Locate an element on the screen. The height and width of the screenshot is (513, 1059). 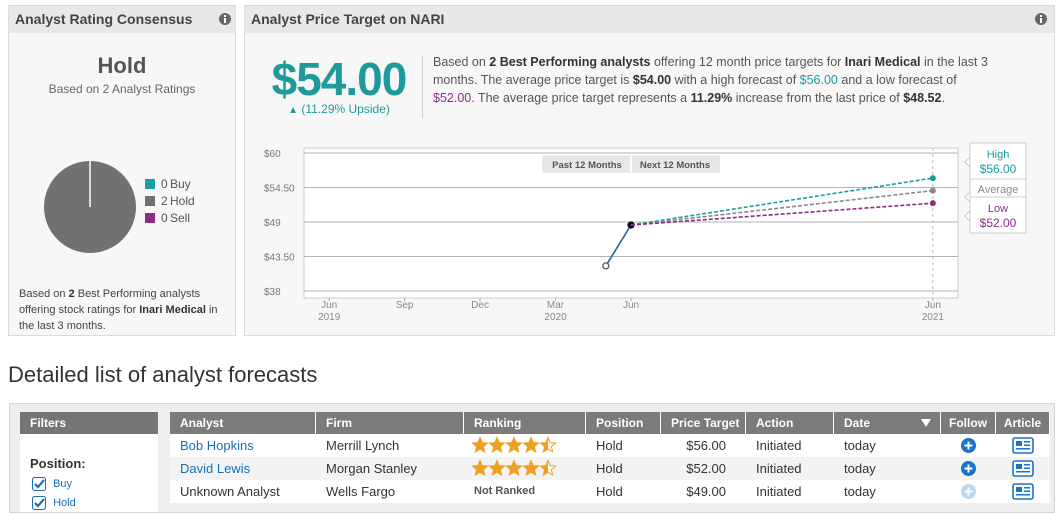
column-header: Article is located at coordinates (1023, 423).